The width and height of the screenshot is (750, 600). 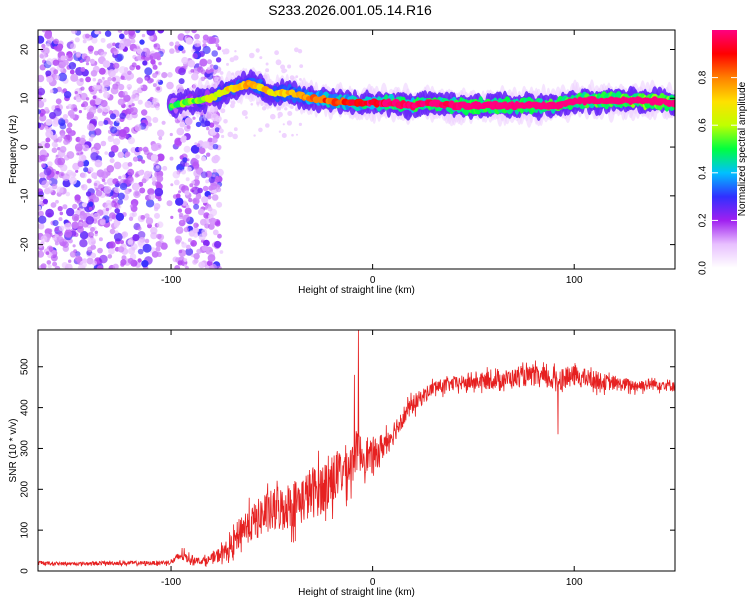 I want to click on y-tick-label: 200, so click(x=25, y=489).